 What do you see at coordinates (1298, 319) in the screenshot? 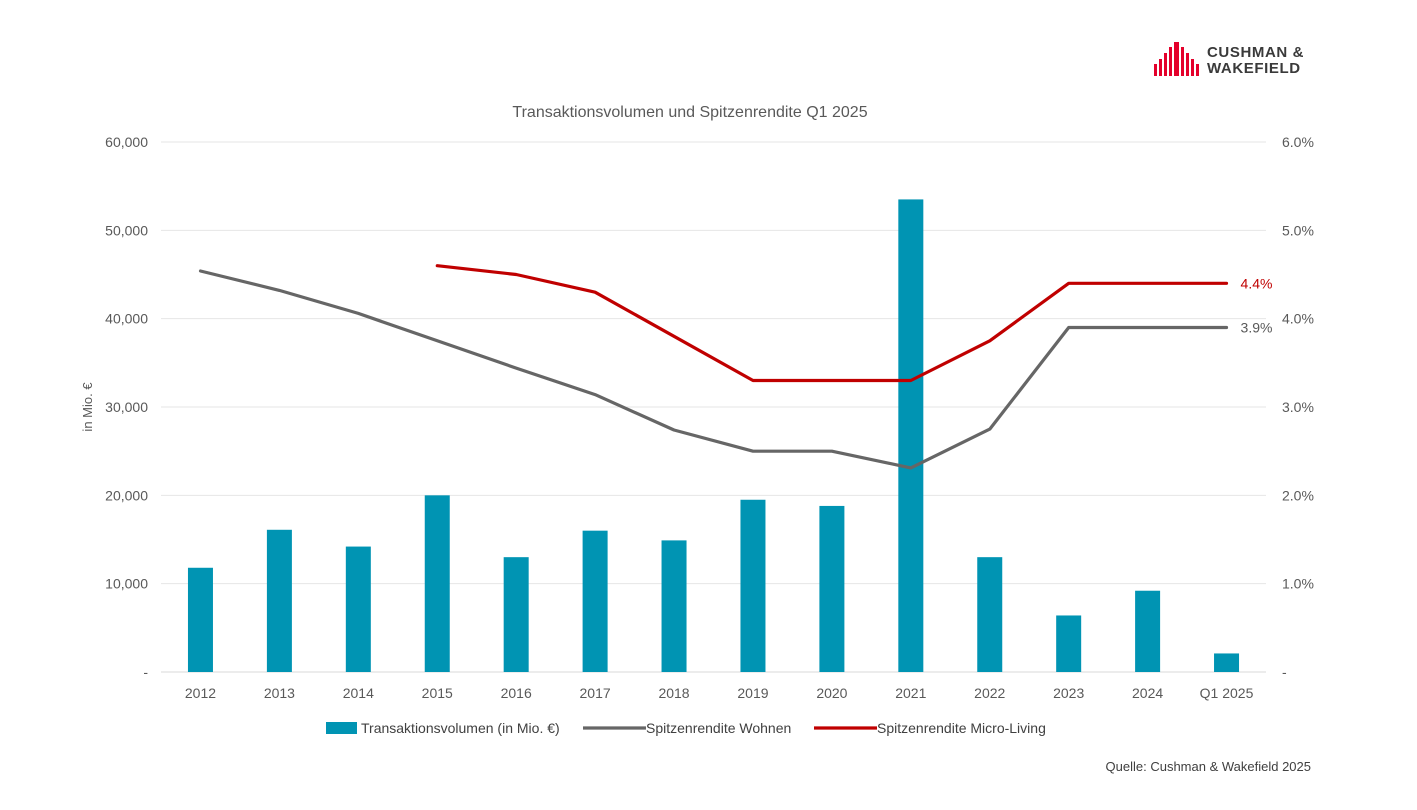
I see `y2-tick-label: 4.0%` at bounding box center [1298, 319].